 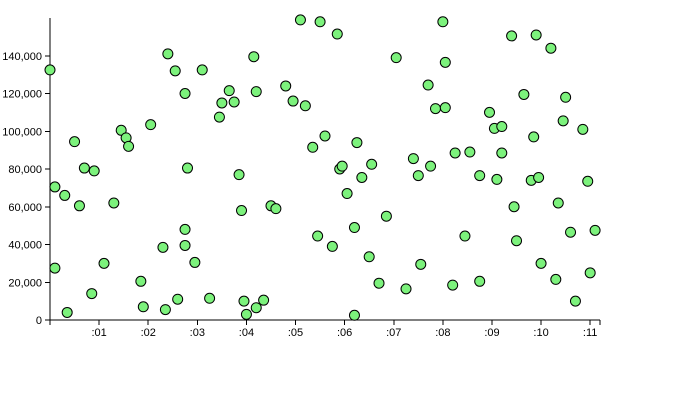 What do you see at coordinates (590, 333) in the screenshot?
I see `x-tick-label: :11` at bounding box center [590, 333].